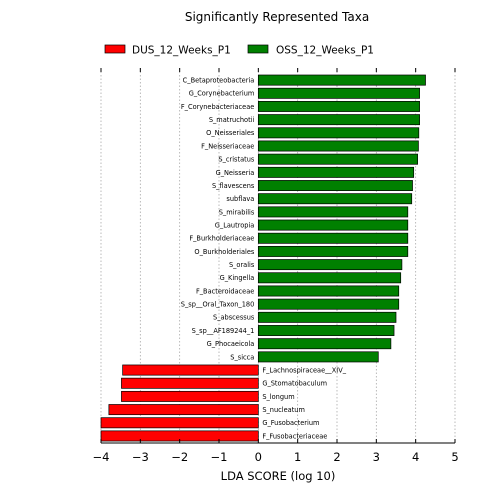 The image size is (504, 493). What do you see at coordinates (219, 81) in the screenshot?
I see `bar-label: C_Betaproteobacteria` at bounding box center [219, 81].